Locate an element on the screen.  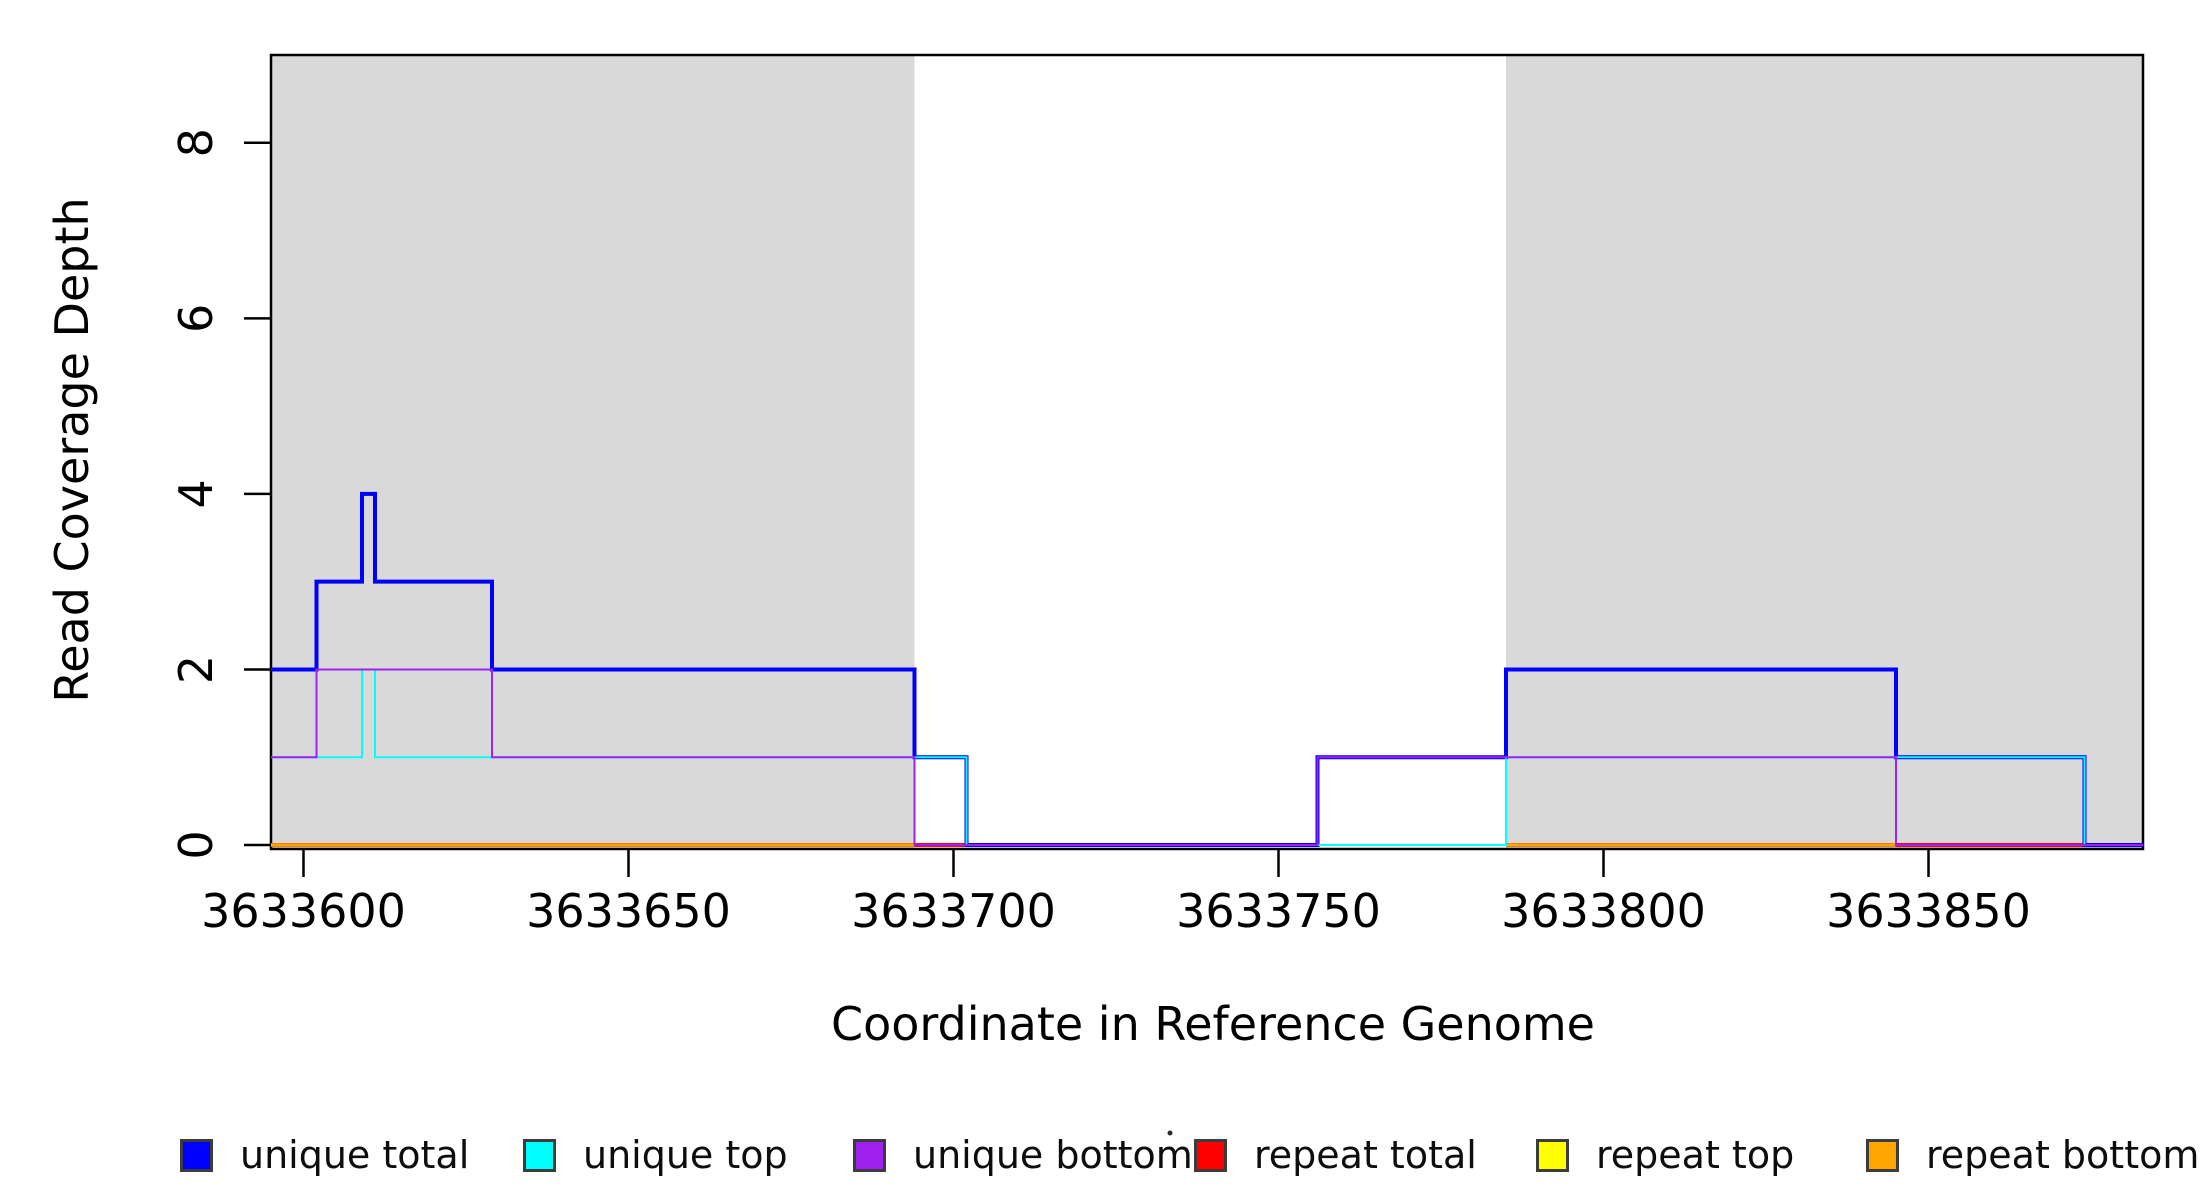
y-axis-label: Read Coverage Depth is located at coordinates (72, 449).